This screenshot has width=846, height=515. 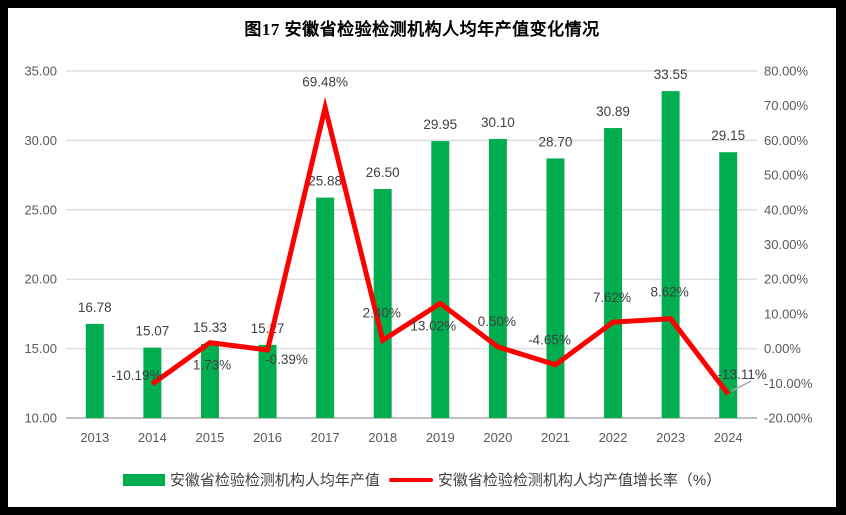 I want to click on bar-value-label: 26.50, so click(x=383, y=172).